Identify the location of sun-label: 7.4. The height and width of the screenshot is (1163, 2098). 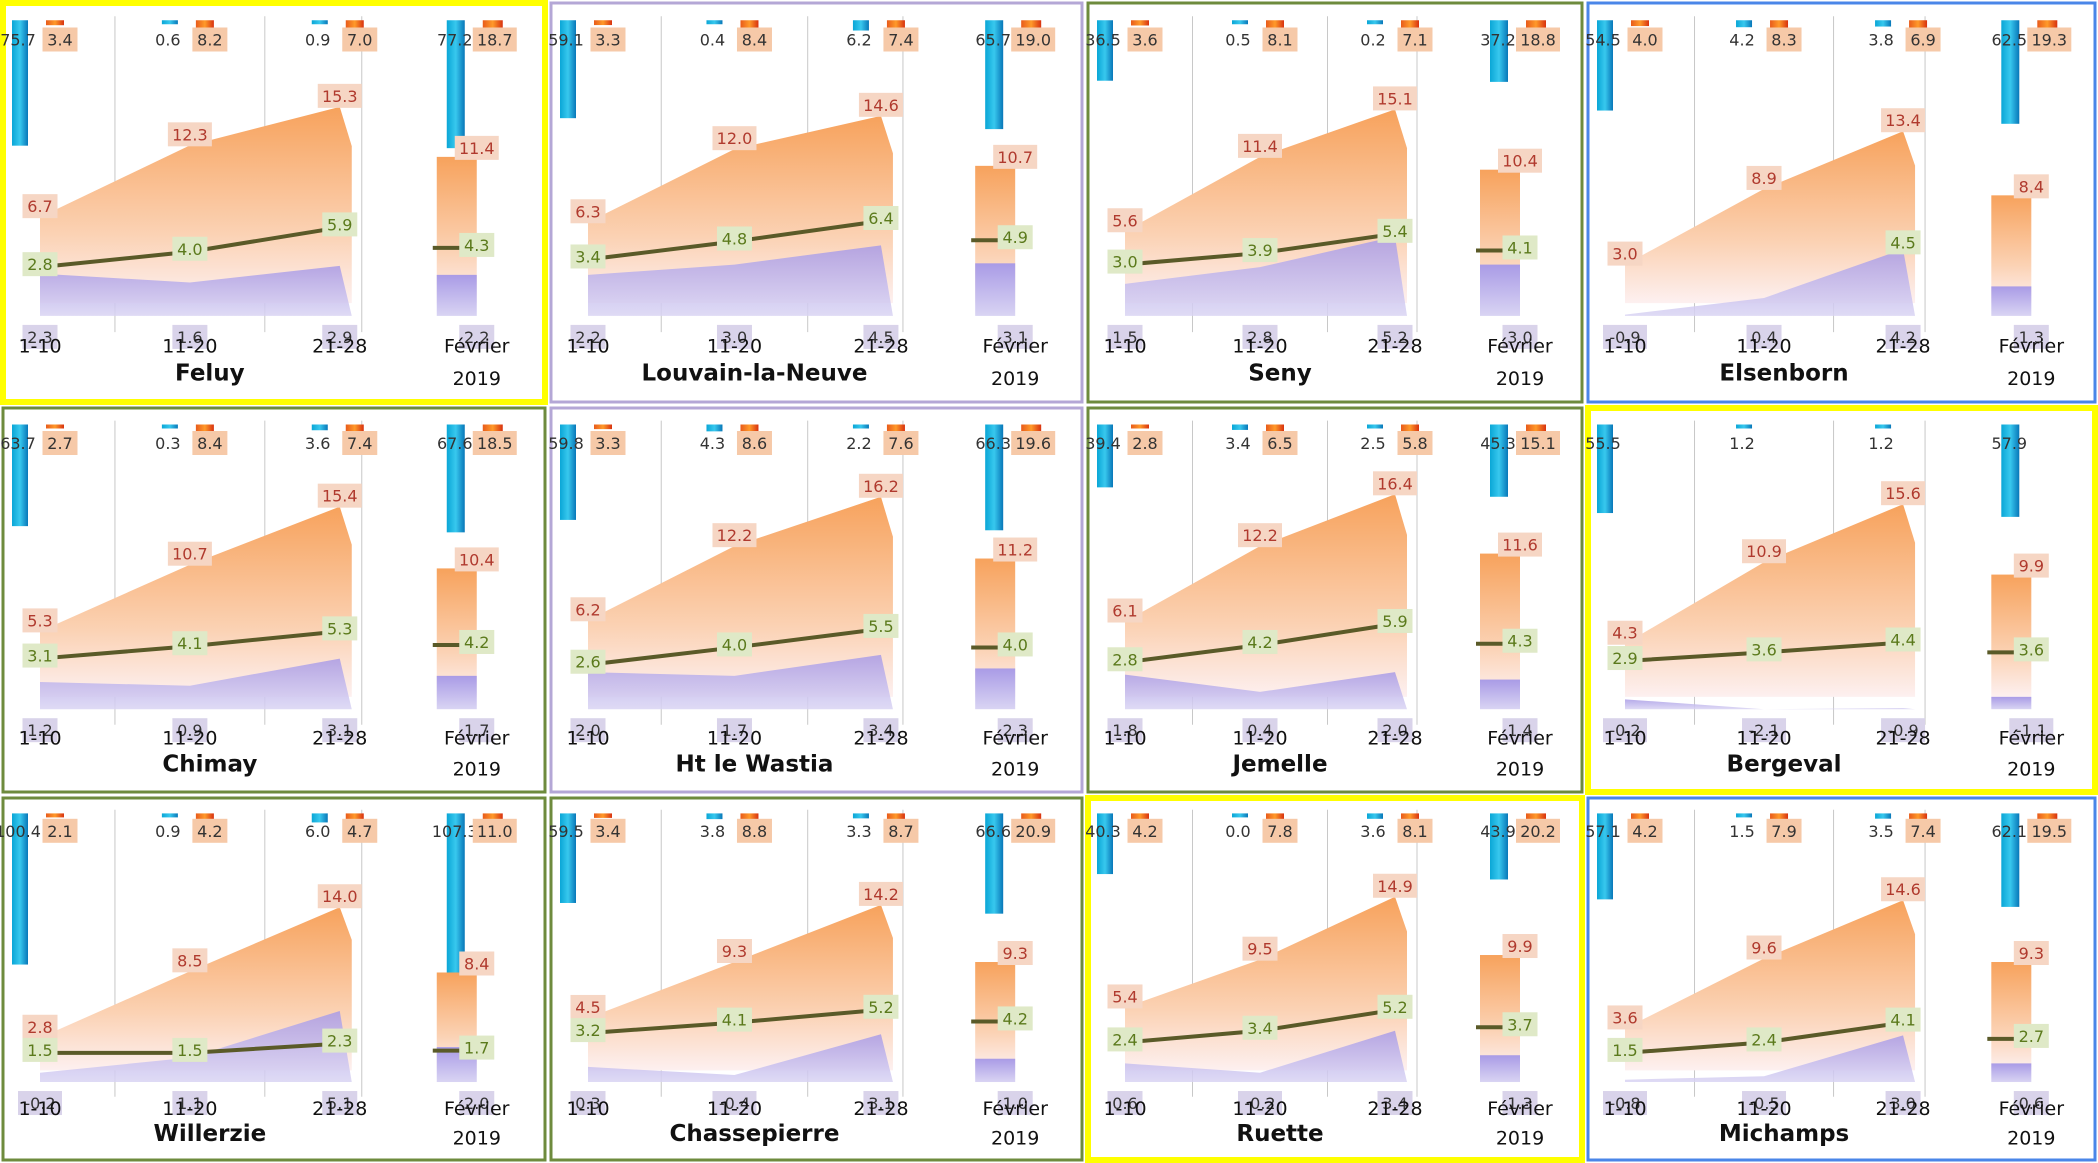
(1922, 831).